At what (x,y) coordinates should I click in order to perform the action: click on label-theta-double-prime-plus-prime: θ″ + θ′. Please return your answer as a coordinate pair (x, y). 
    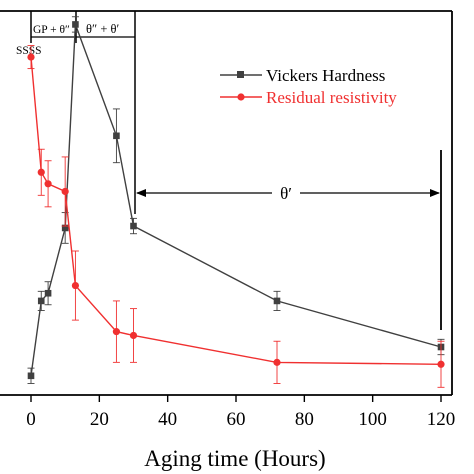
    Looking at the image, I should click on (102, 29).